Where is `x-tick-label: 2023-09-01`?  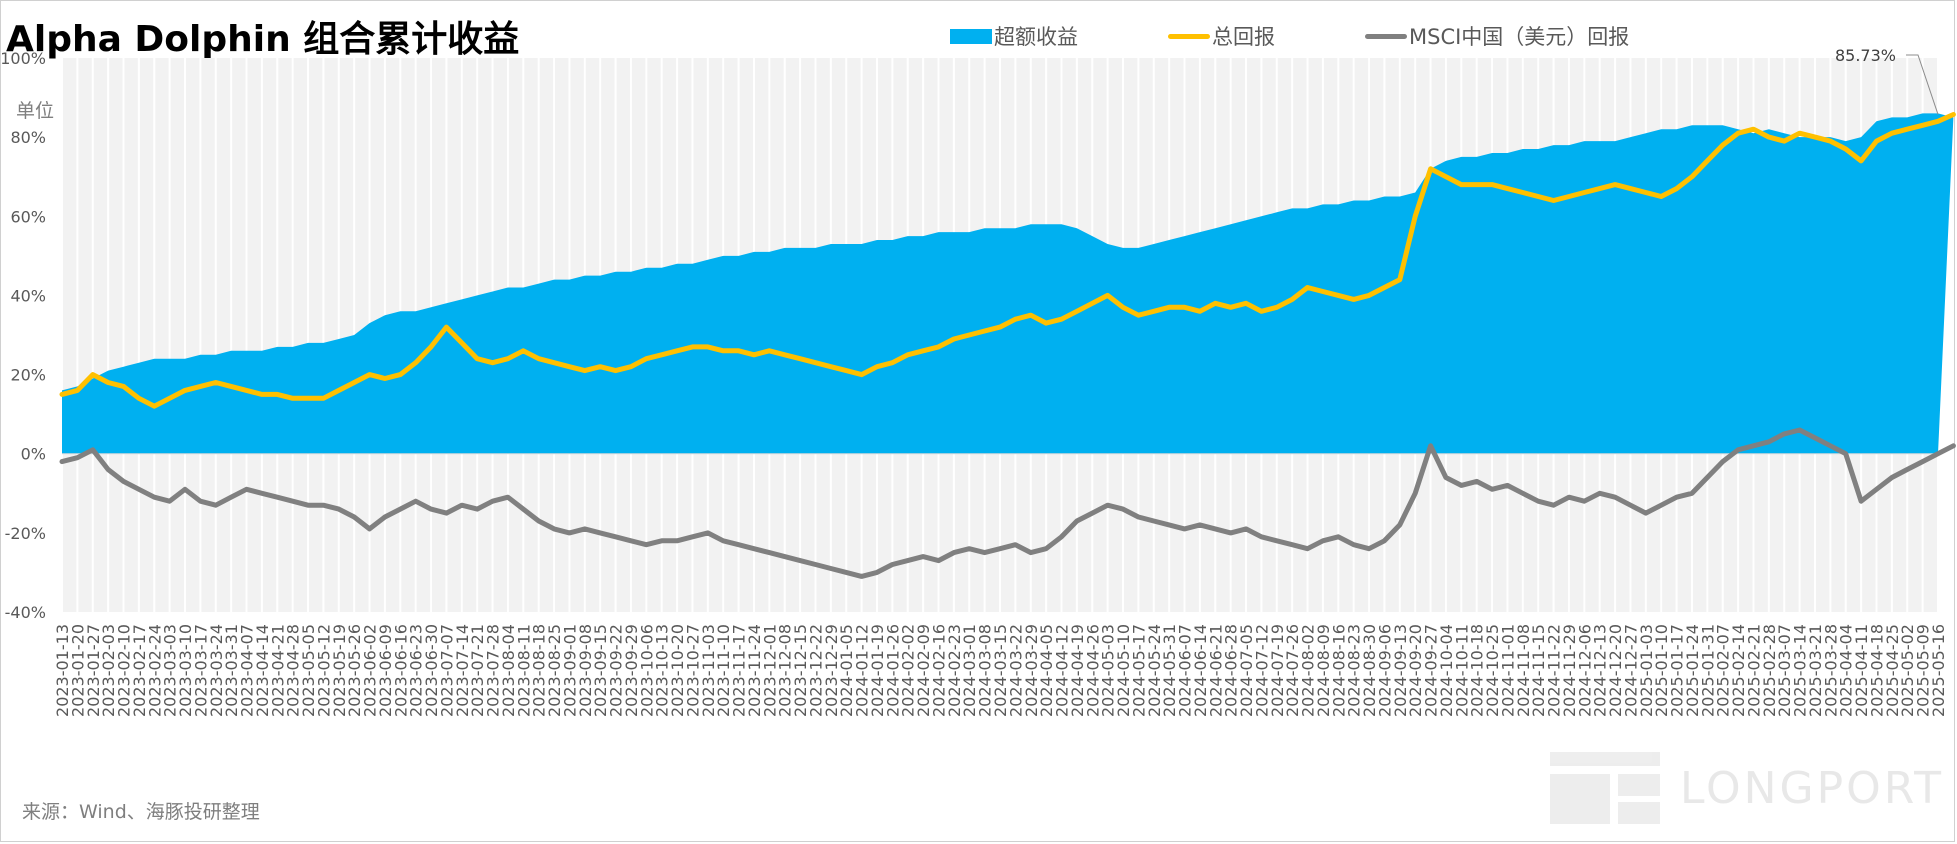 x-tick-label: 2023-09-01 is located at coordinates (569, 670).